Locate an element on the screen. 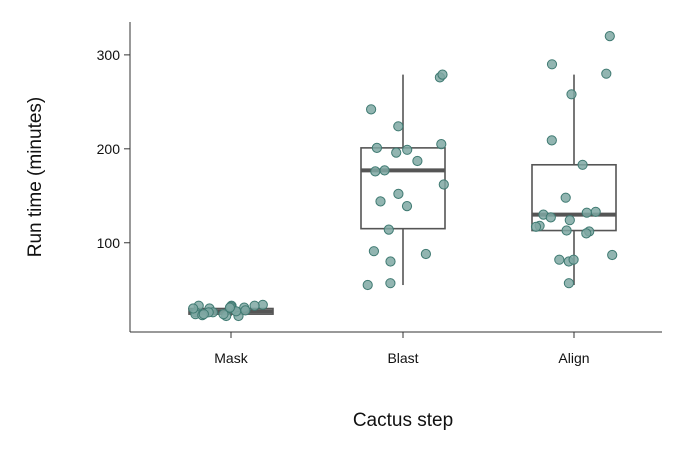  box-align is located at coordinates (574, 180).